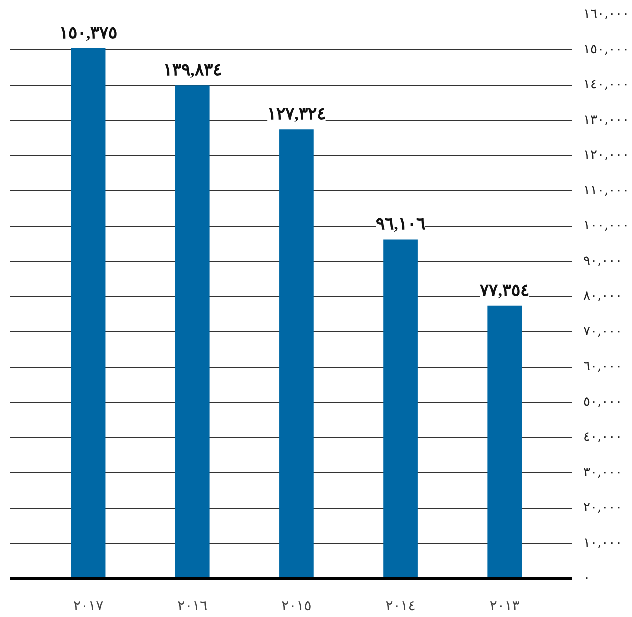 The width and height of the screenshot is (632, 617). What do you see at coordinates (88, 32) in the screenshot?
I see `data-label: ١٥٠,٣٧٥` at bounding box center [88, 32].